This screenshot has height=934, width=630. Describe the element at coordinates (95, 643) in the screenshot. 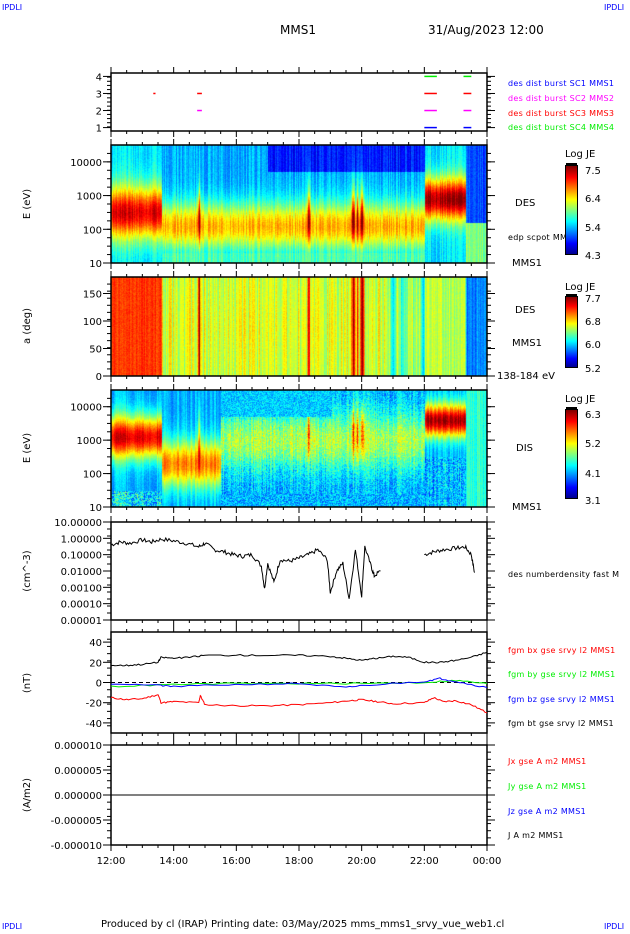

I see `y-tick-label: 40` at that location.